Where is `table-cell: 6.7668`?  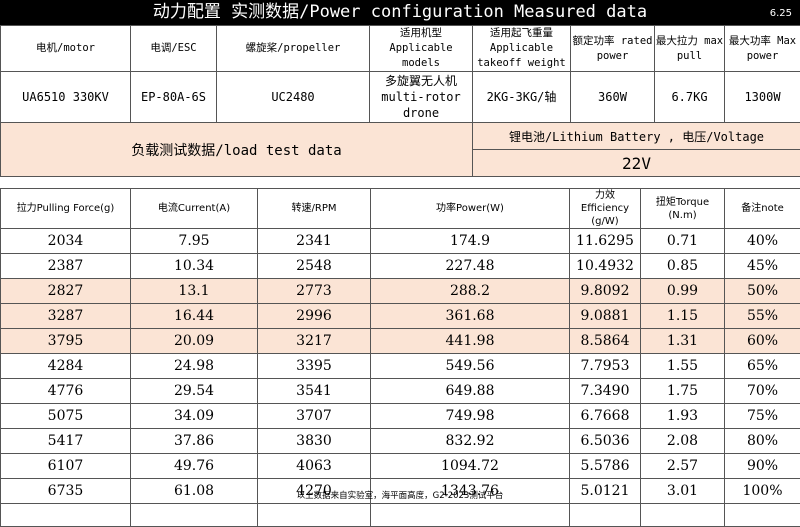 table-cell: 6.7668 is located at coordinates (605, 416).